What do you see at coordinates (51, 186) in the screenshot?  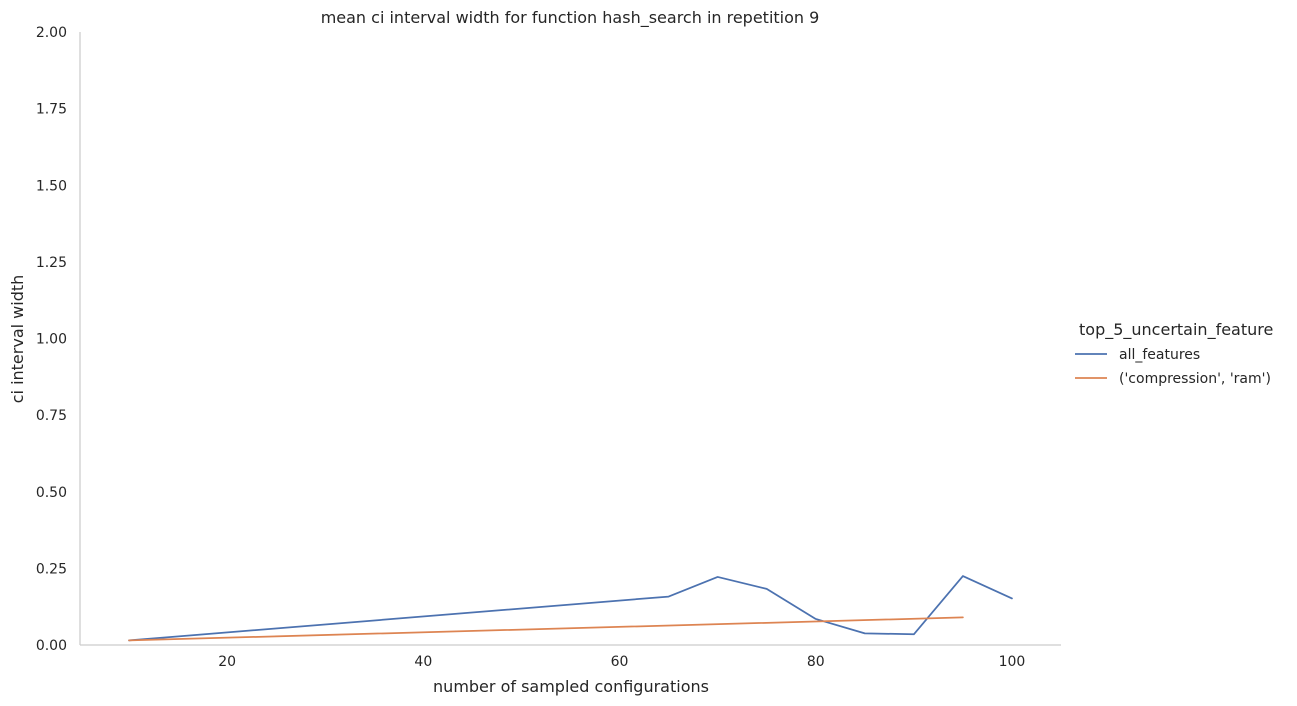 I see `y-tick-label: 1.50` at bounding box center [51, 186].